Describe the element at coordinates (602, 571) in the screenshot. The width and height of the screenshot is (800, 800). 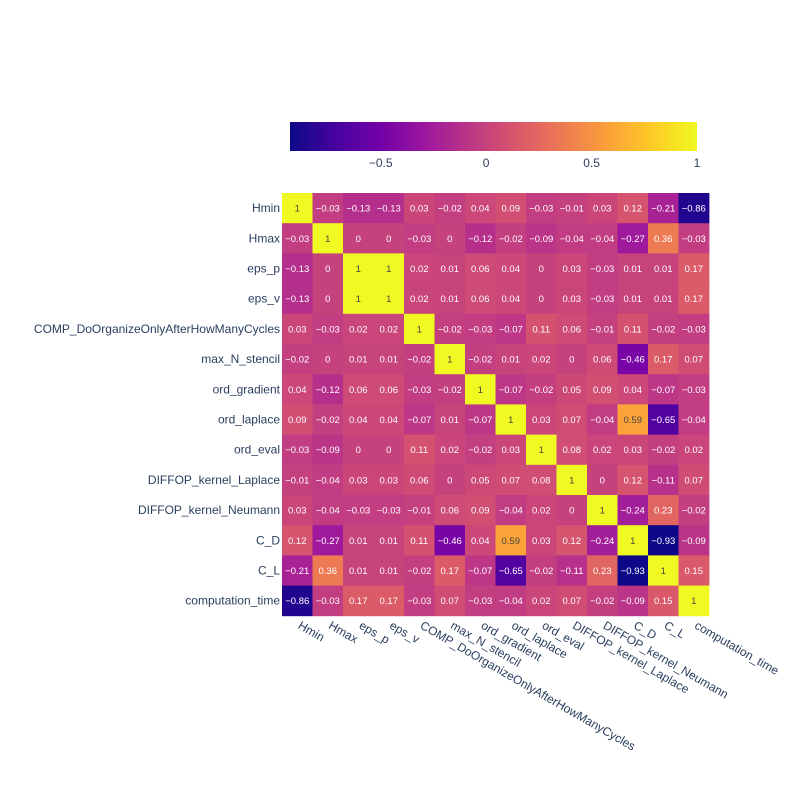
I see `cell-value-label: 0.23` at that location.